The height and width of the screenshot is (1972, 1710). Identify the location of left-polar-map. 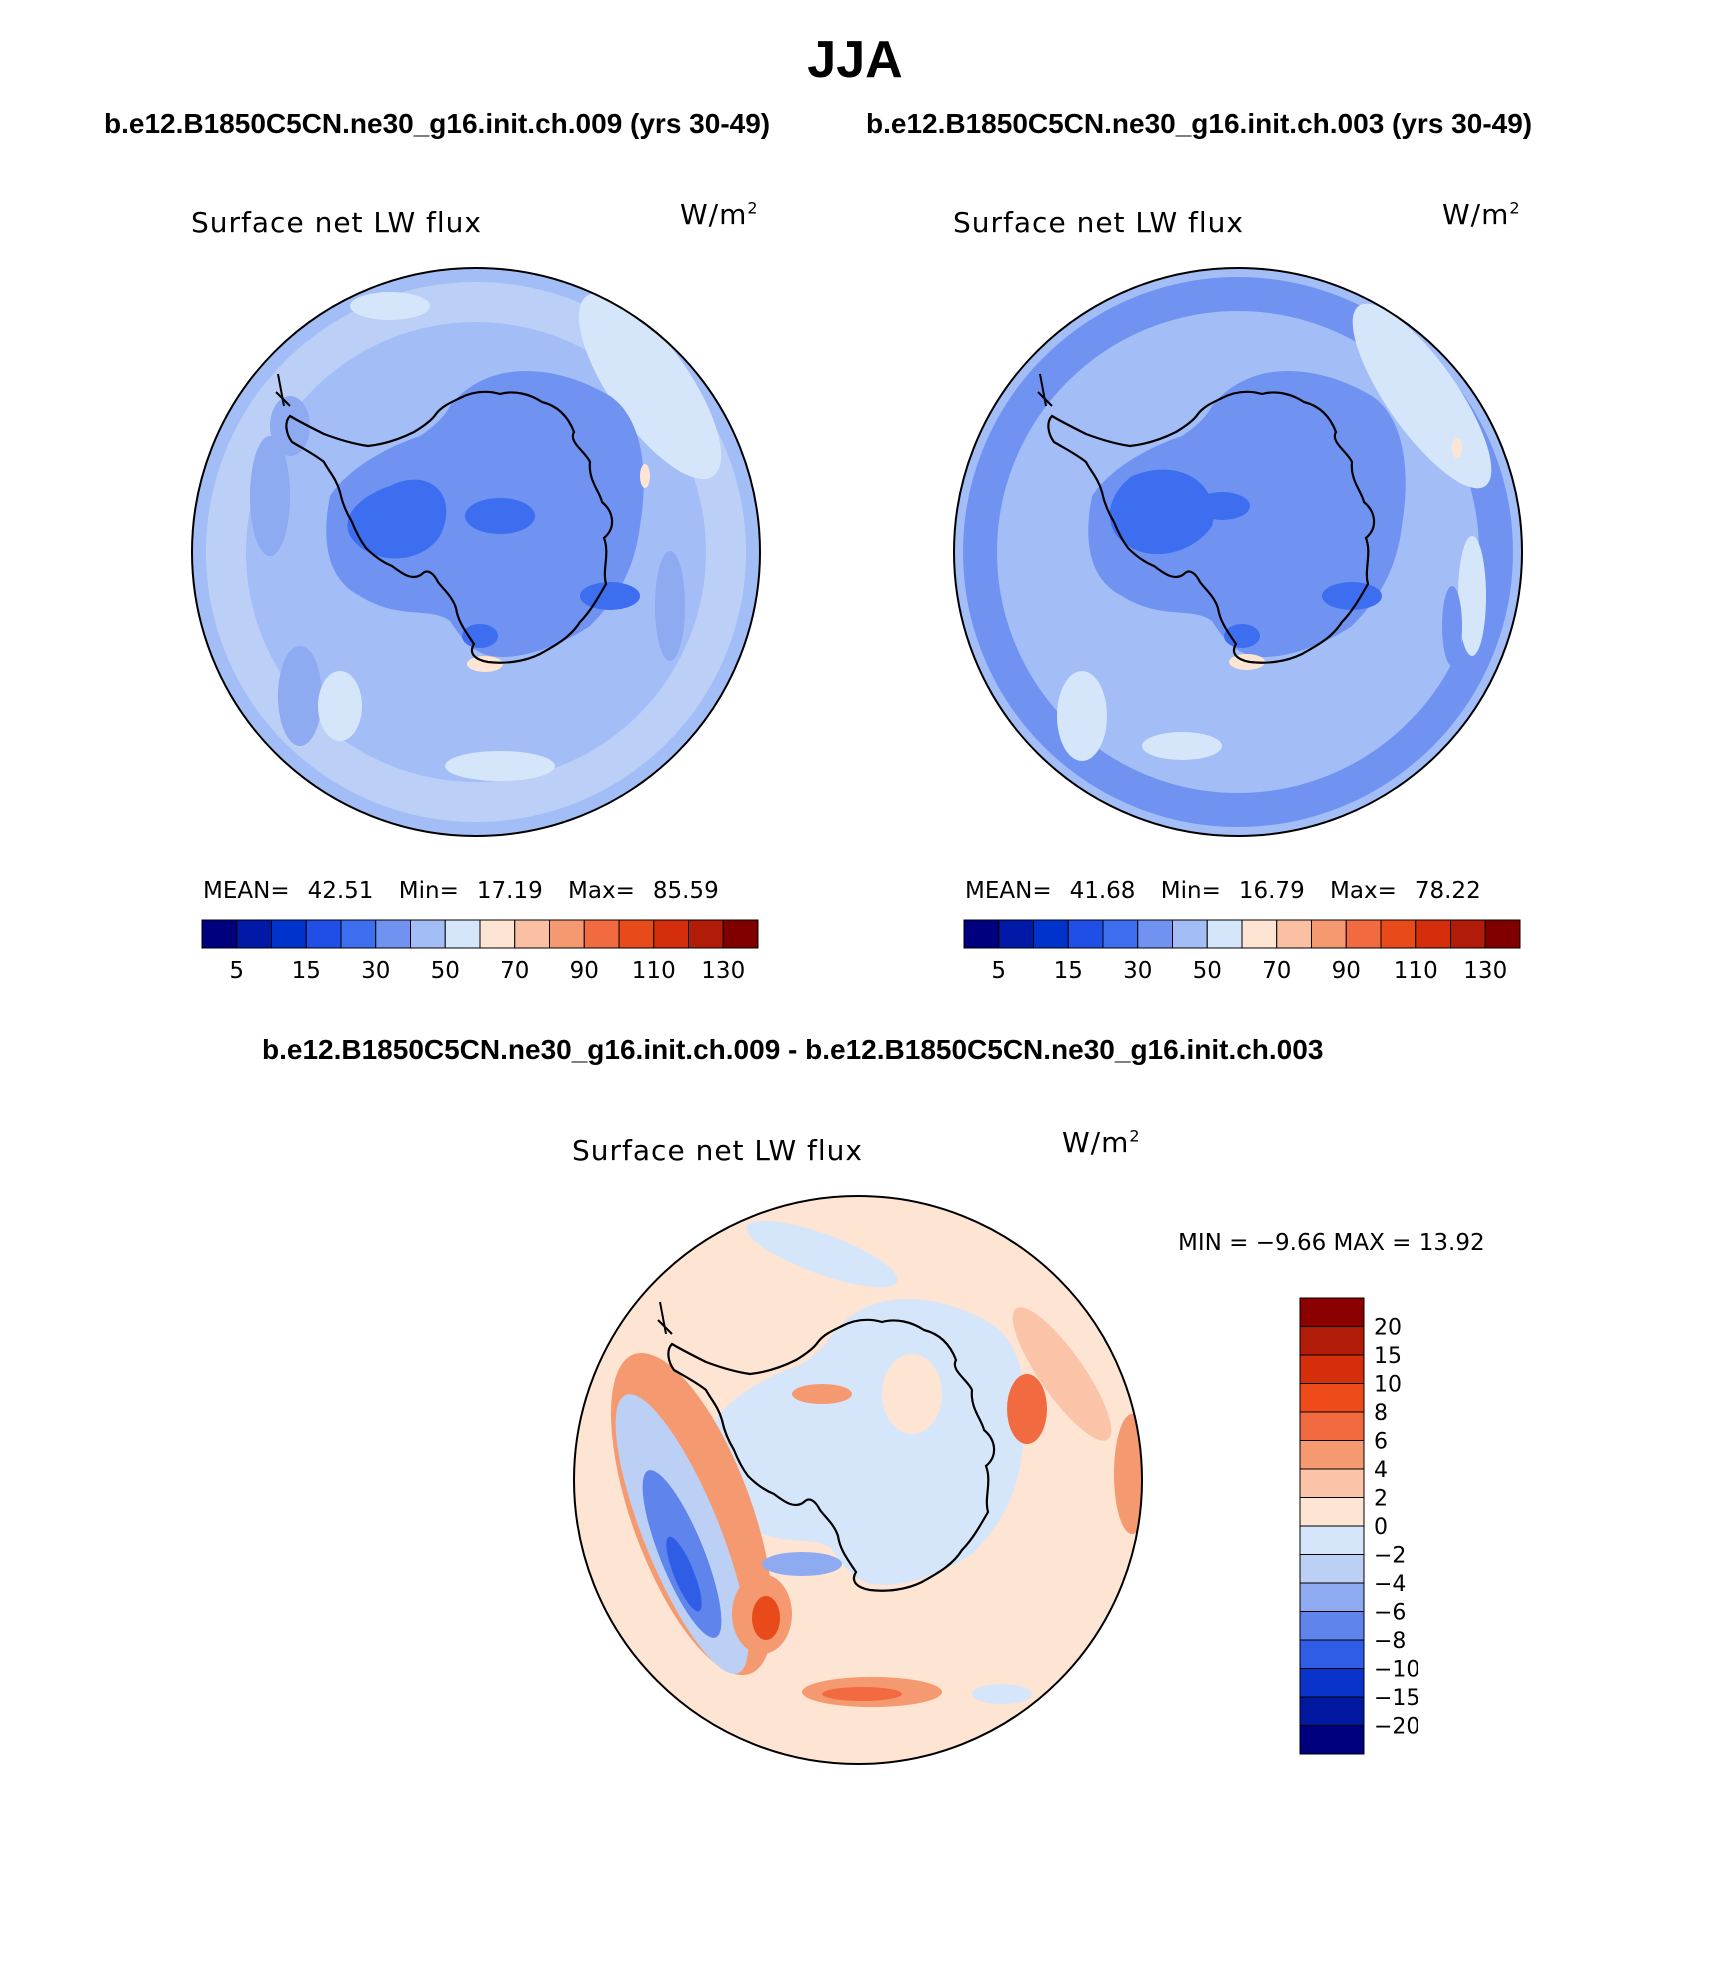
(476, 552).